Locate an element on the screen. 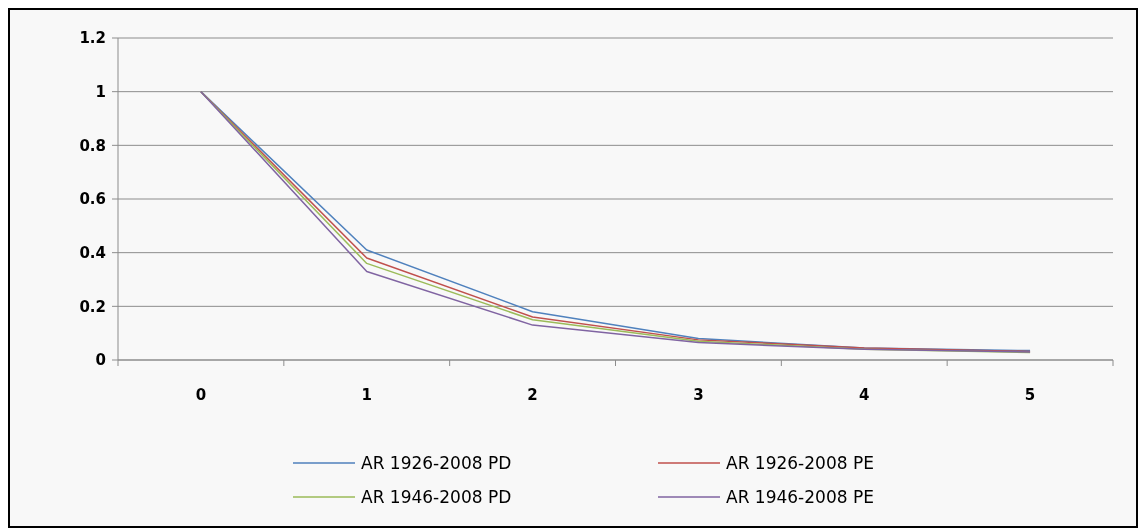 Image resolution: width=1138 pixels, height=531 pixels. y-tick-label: 0.4 is located at coordinates (92, 252).